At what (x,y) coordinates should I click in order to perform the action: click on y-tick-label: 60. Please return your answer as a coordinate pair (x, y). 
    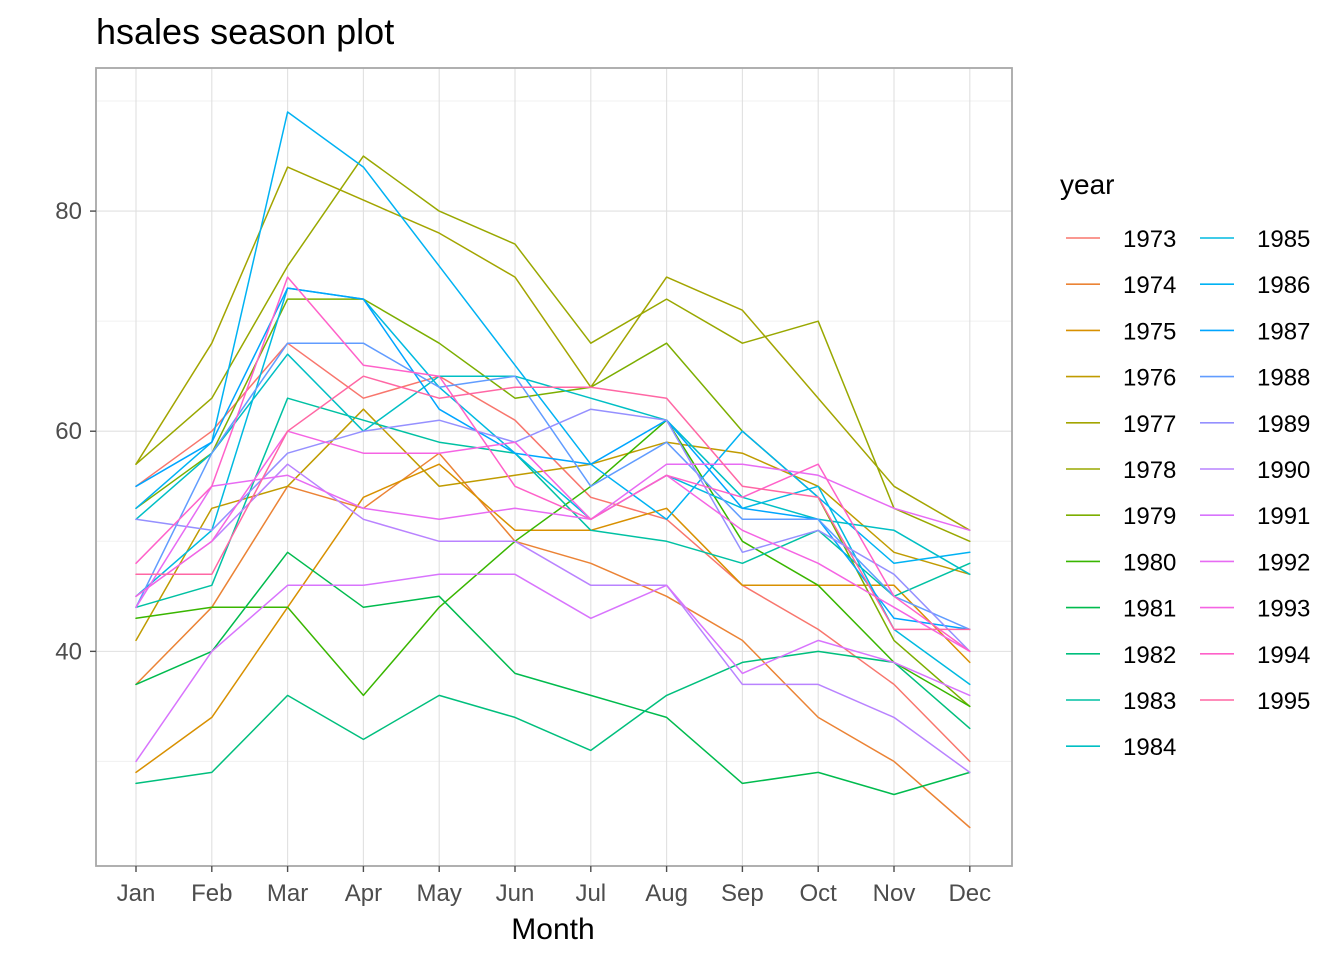
    Looking at the image, I should click on (68, 431).